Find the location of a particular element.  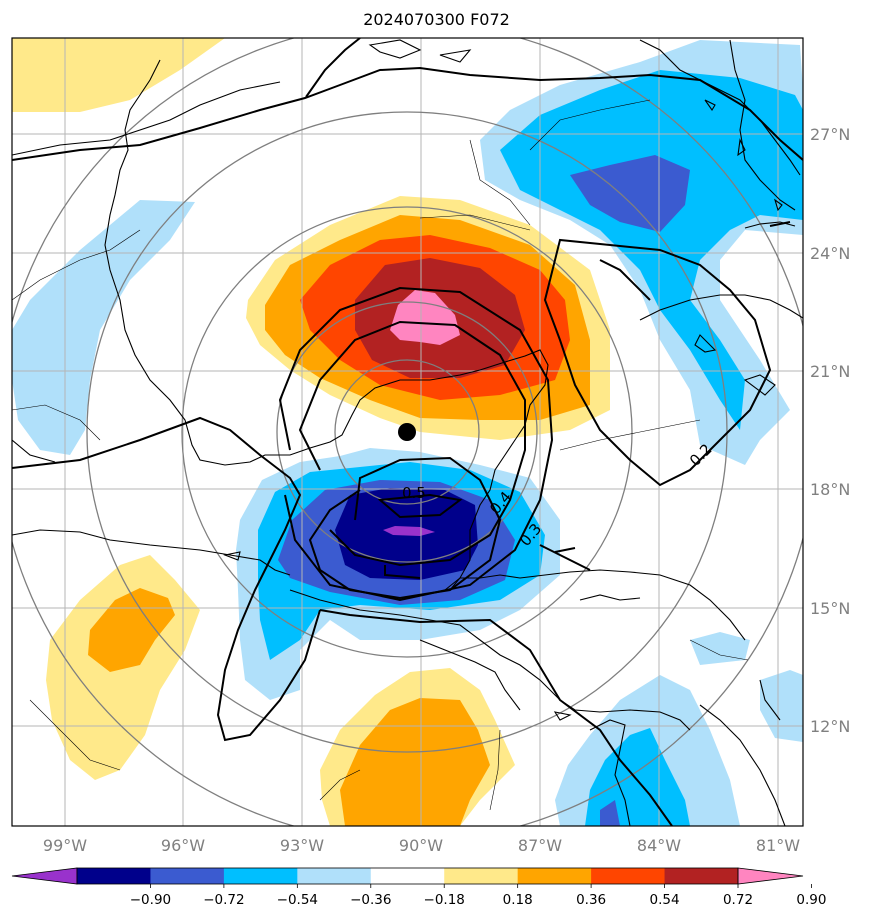

colorbar-tick-label: 0.90 is located at coordinates (811, 900).